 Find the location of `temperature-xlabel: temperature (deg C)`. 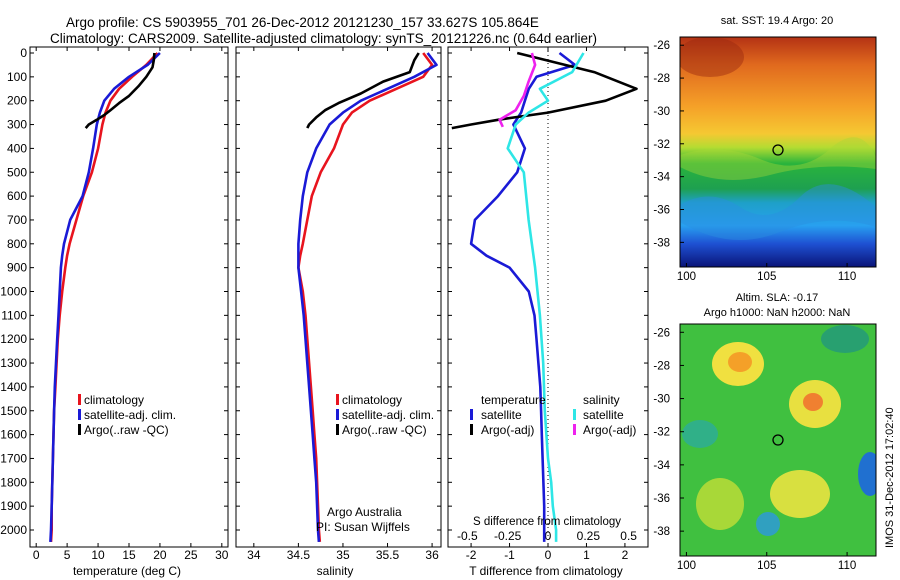

temperature-xlabel: temperature (deg C) is located at coordinates (127, 571).